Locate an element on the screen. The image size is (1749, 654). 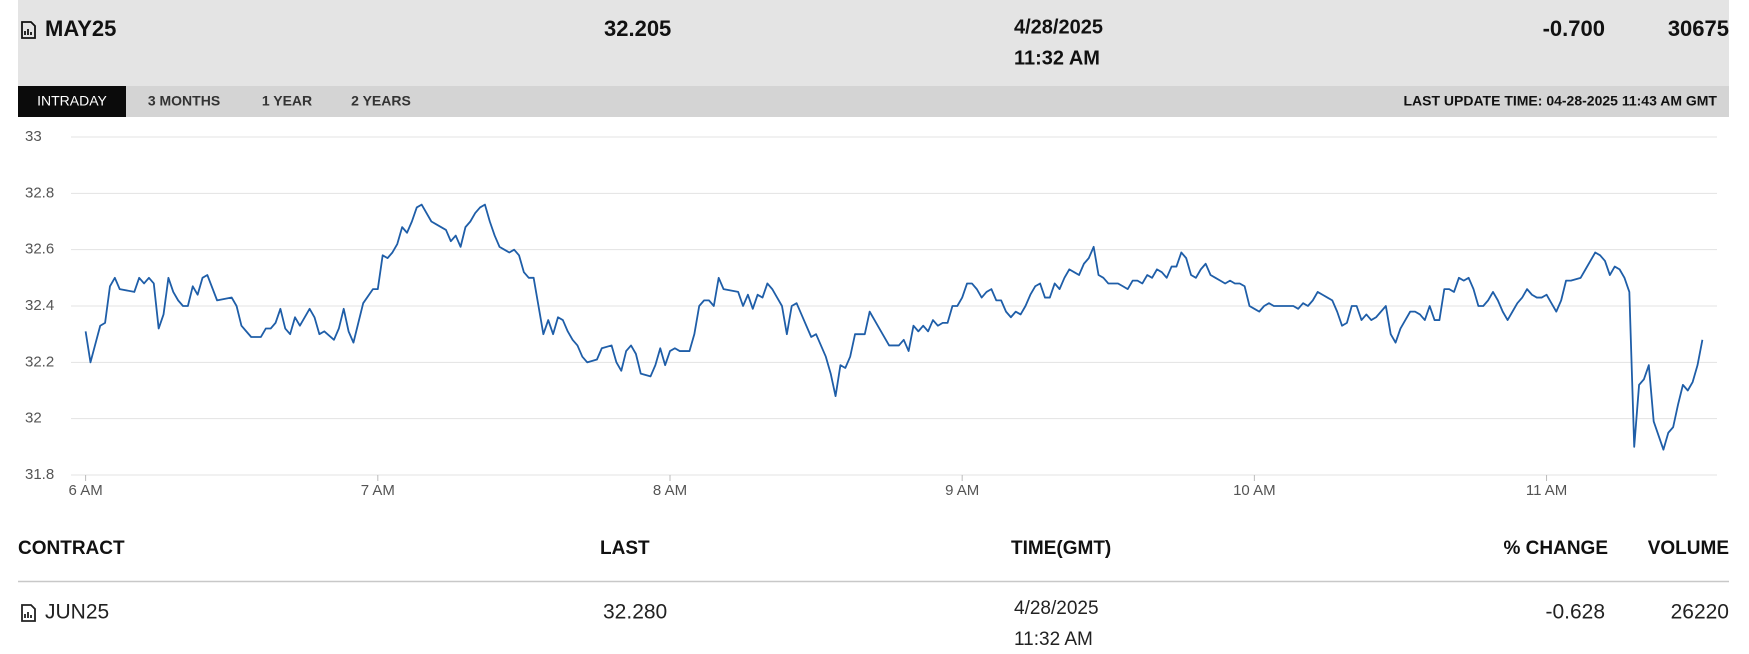
header-last: 32.205 is located at coordinates (637, 28).